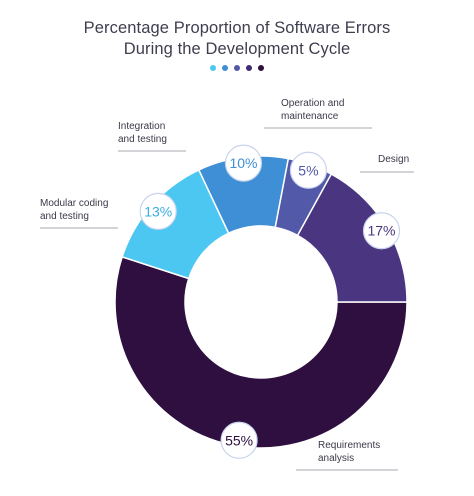 This screenshot has width=474, height=496. I want to click on value-label: 55%, so click(239, 440).